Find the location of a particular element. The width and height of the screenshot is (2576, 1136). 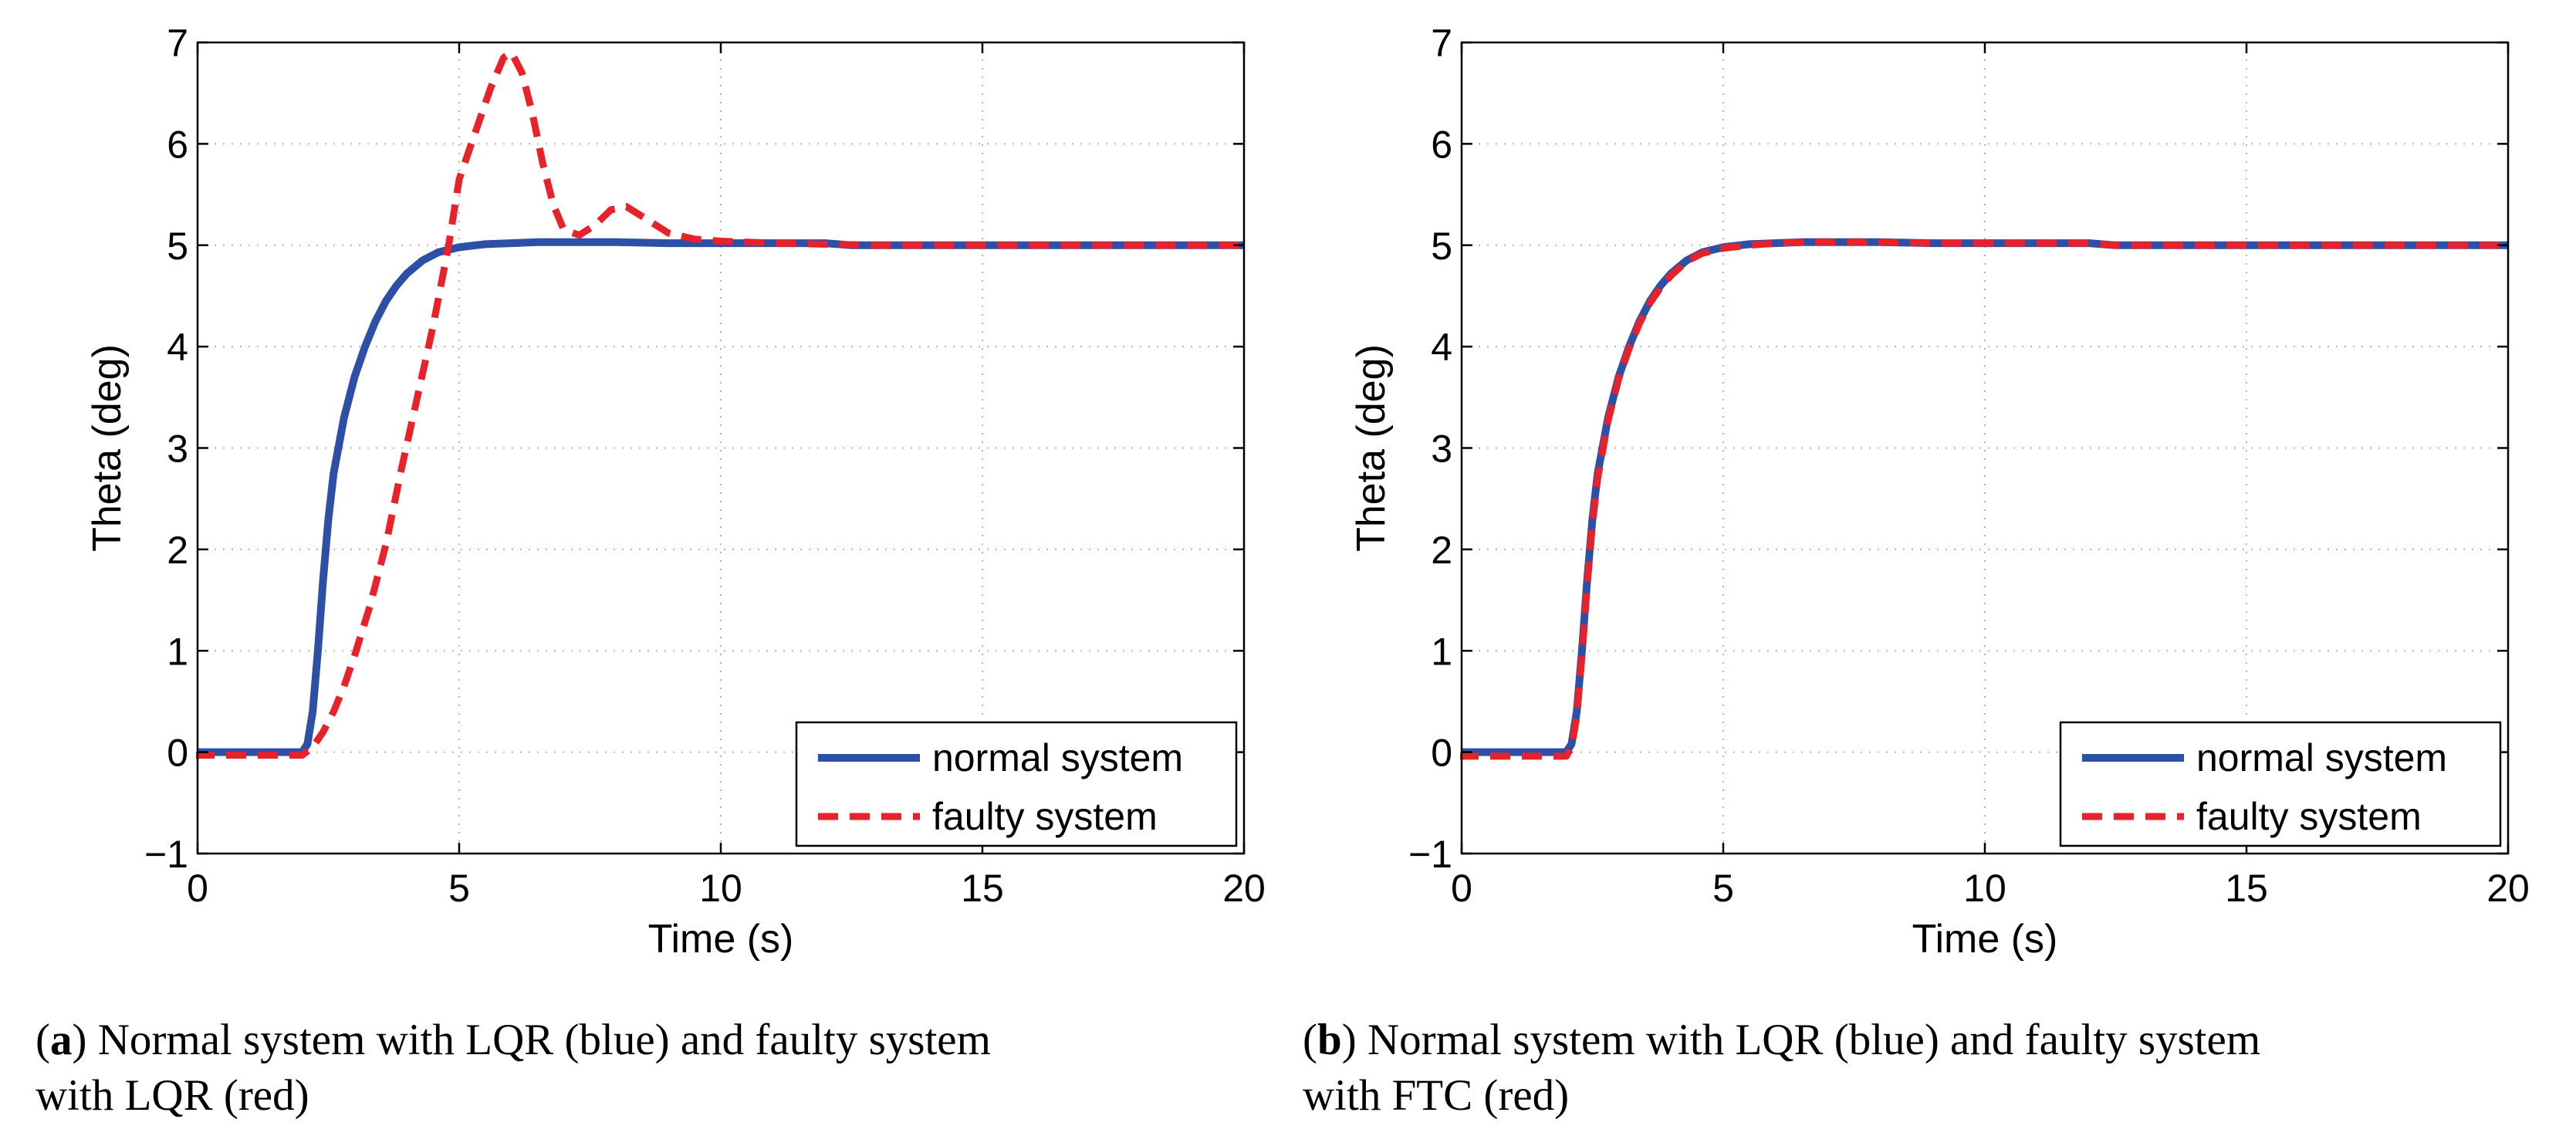

caption-b-line2: with FTC (red) is located at coordinates (1436, 1095).